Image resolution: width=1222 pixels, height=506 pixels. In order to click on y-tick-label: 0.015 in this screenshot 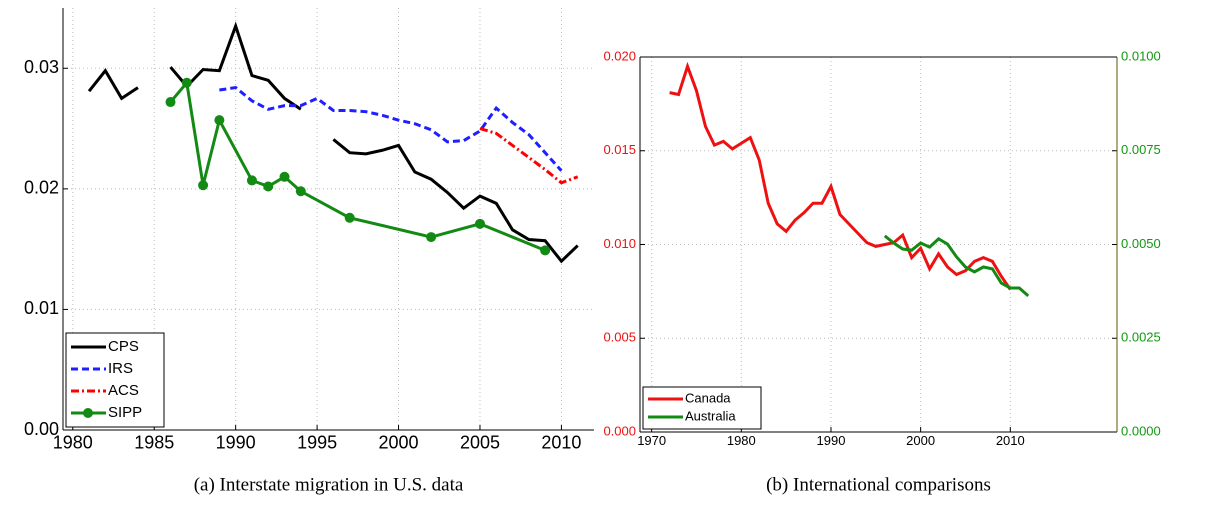, I will do `click(619, 149)`.